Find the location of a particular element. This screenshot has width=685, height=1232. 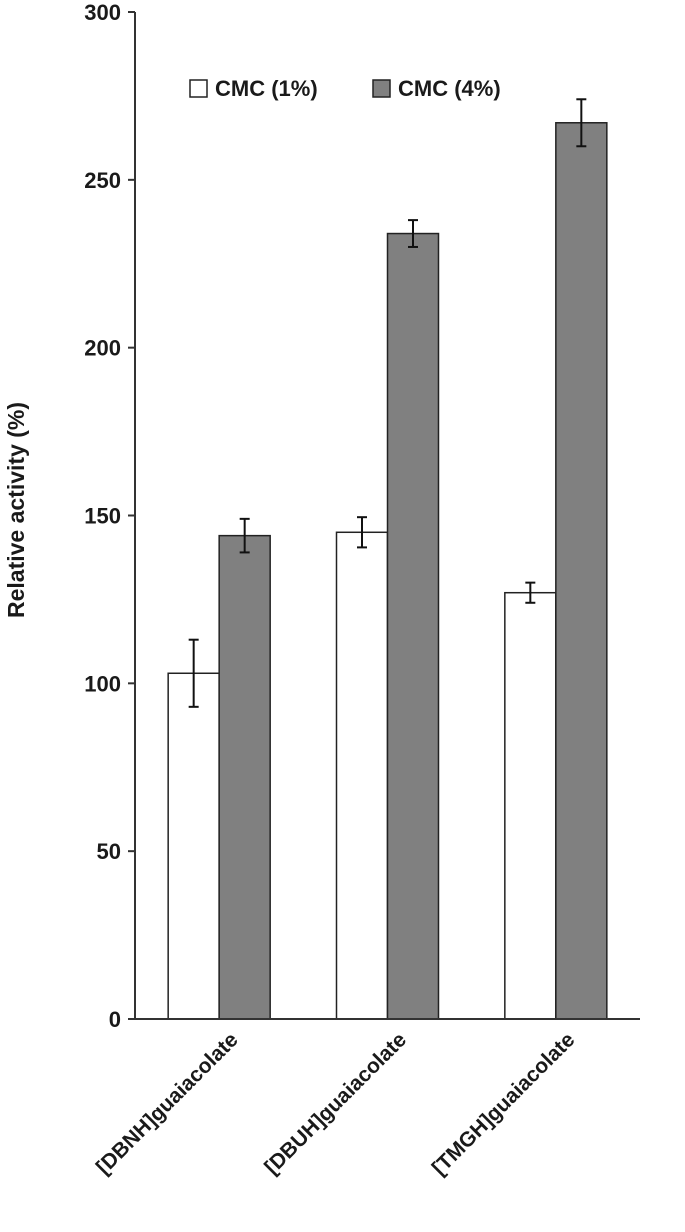

y-tick-label: 200 is located at coordinates (102, 348).